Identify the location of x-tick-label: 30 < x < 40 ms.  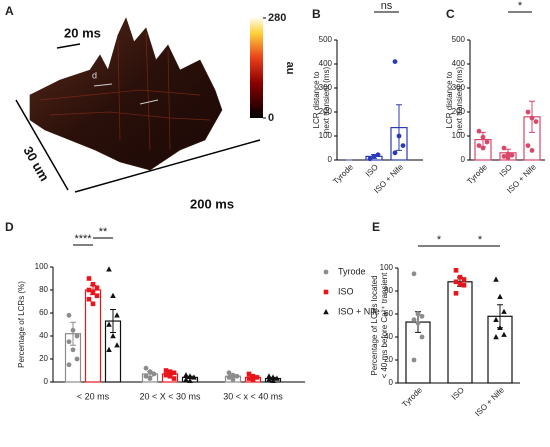
(253, 396).